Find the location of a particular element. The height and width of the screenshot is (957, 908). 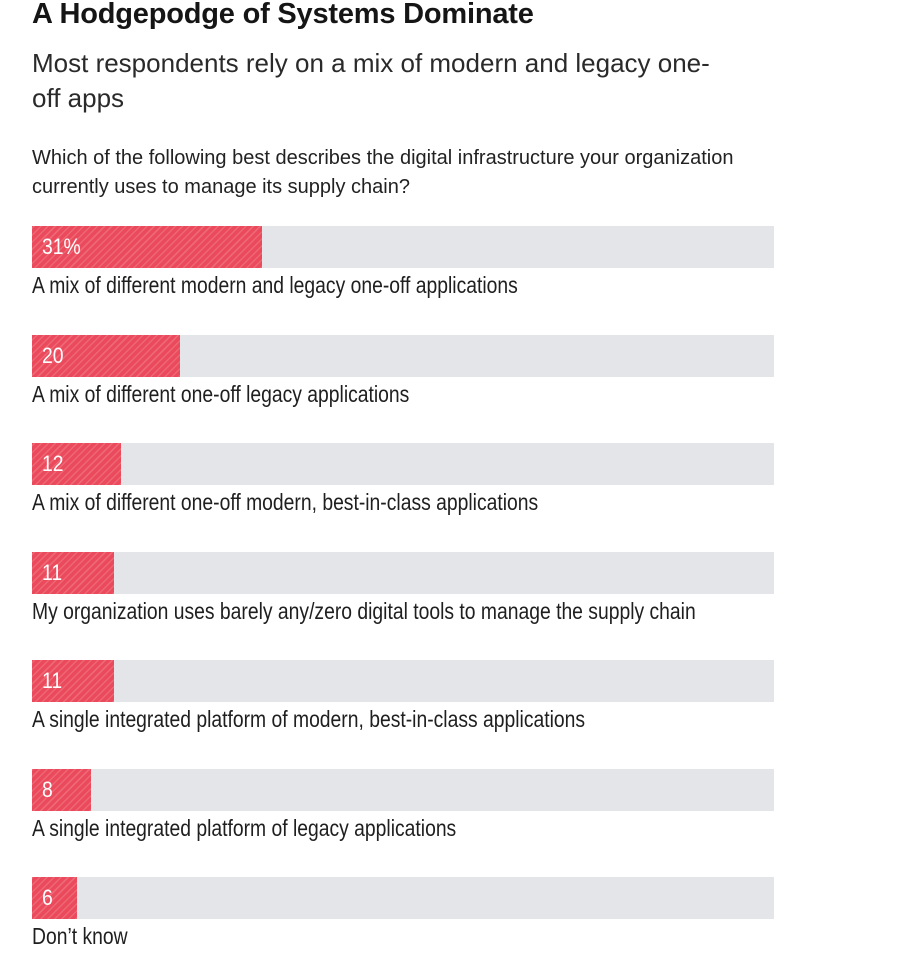

bar-track: 12 is located at coordinates (403, 464).